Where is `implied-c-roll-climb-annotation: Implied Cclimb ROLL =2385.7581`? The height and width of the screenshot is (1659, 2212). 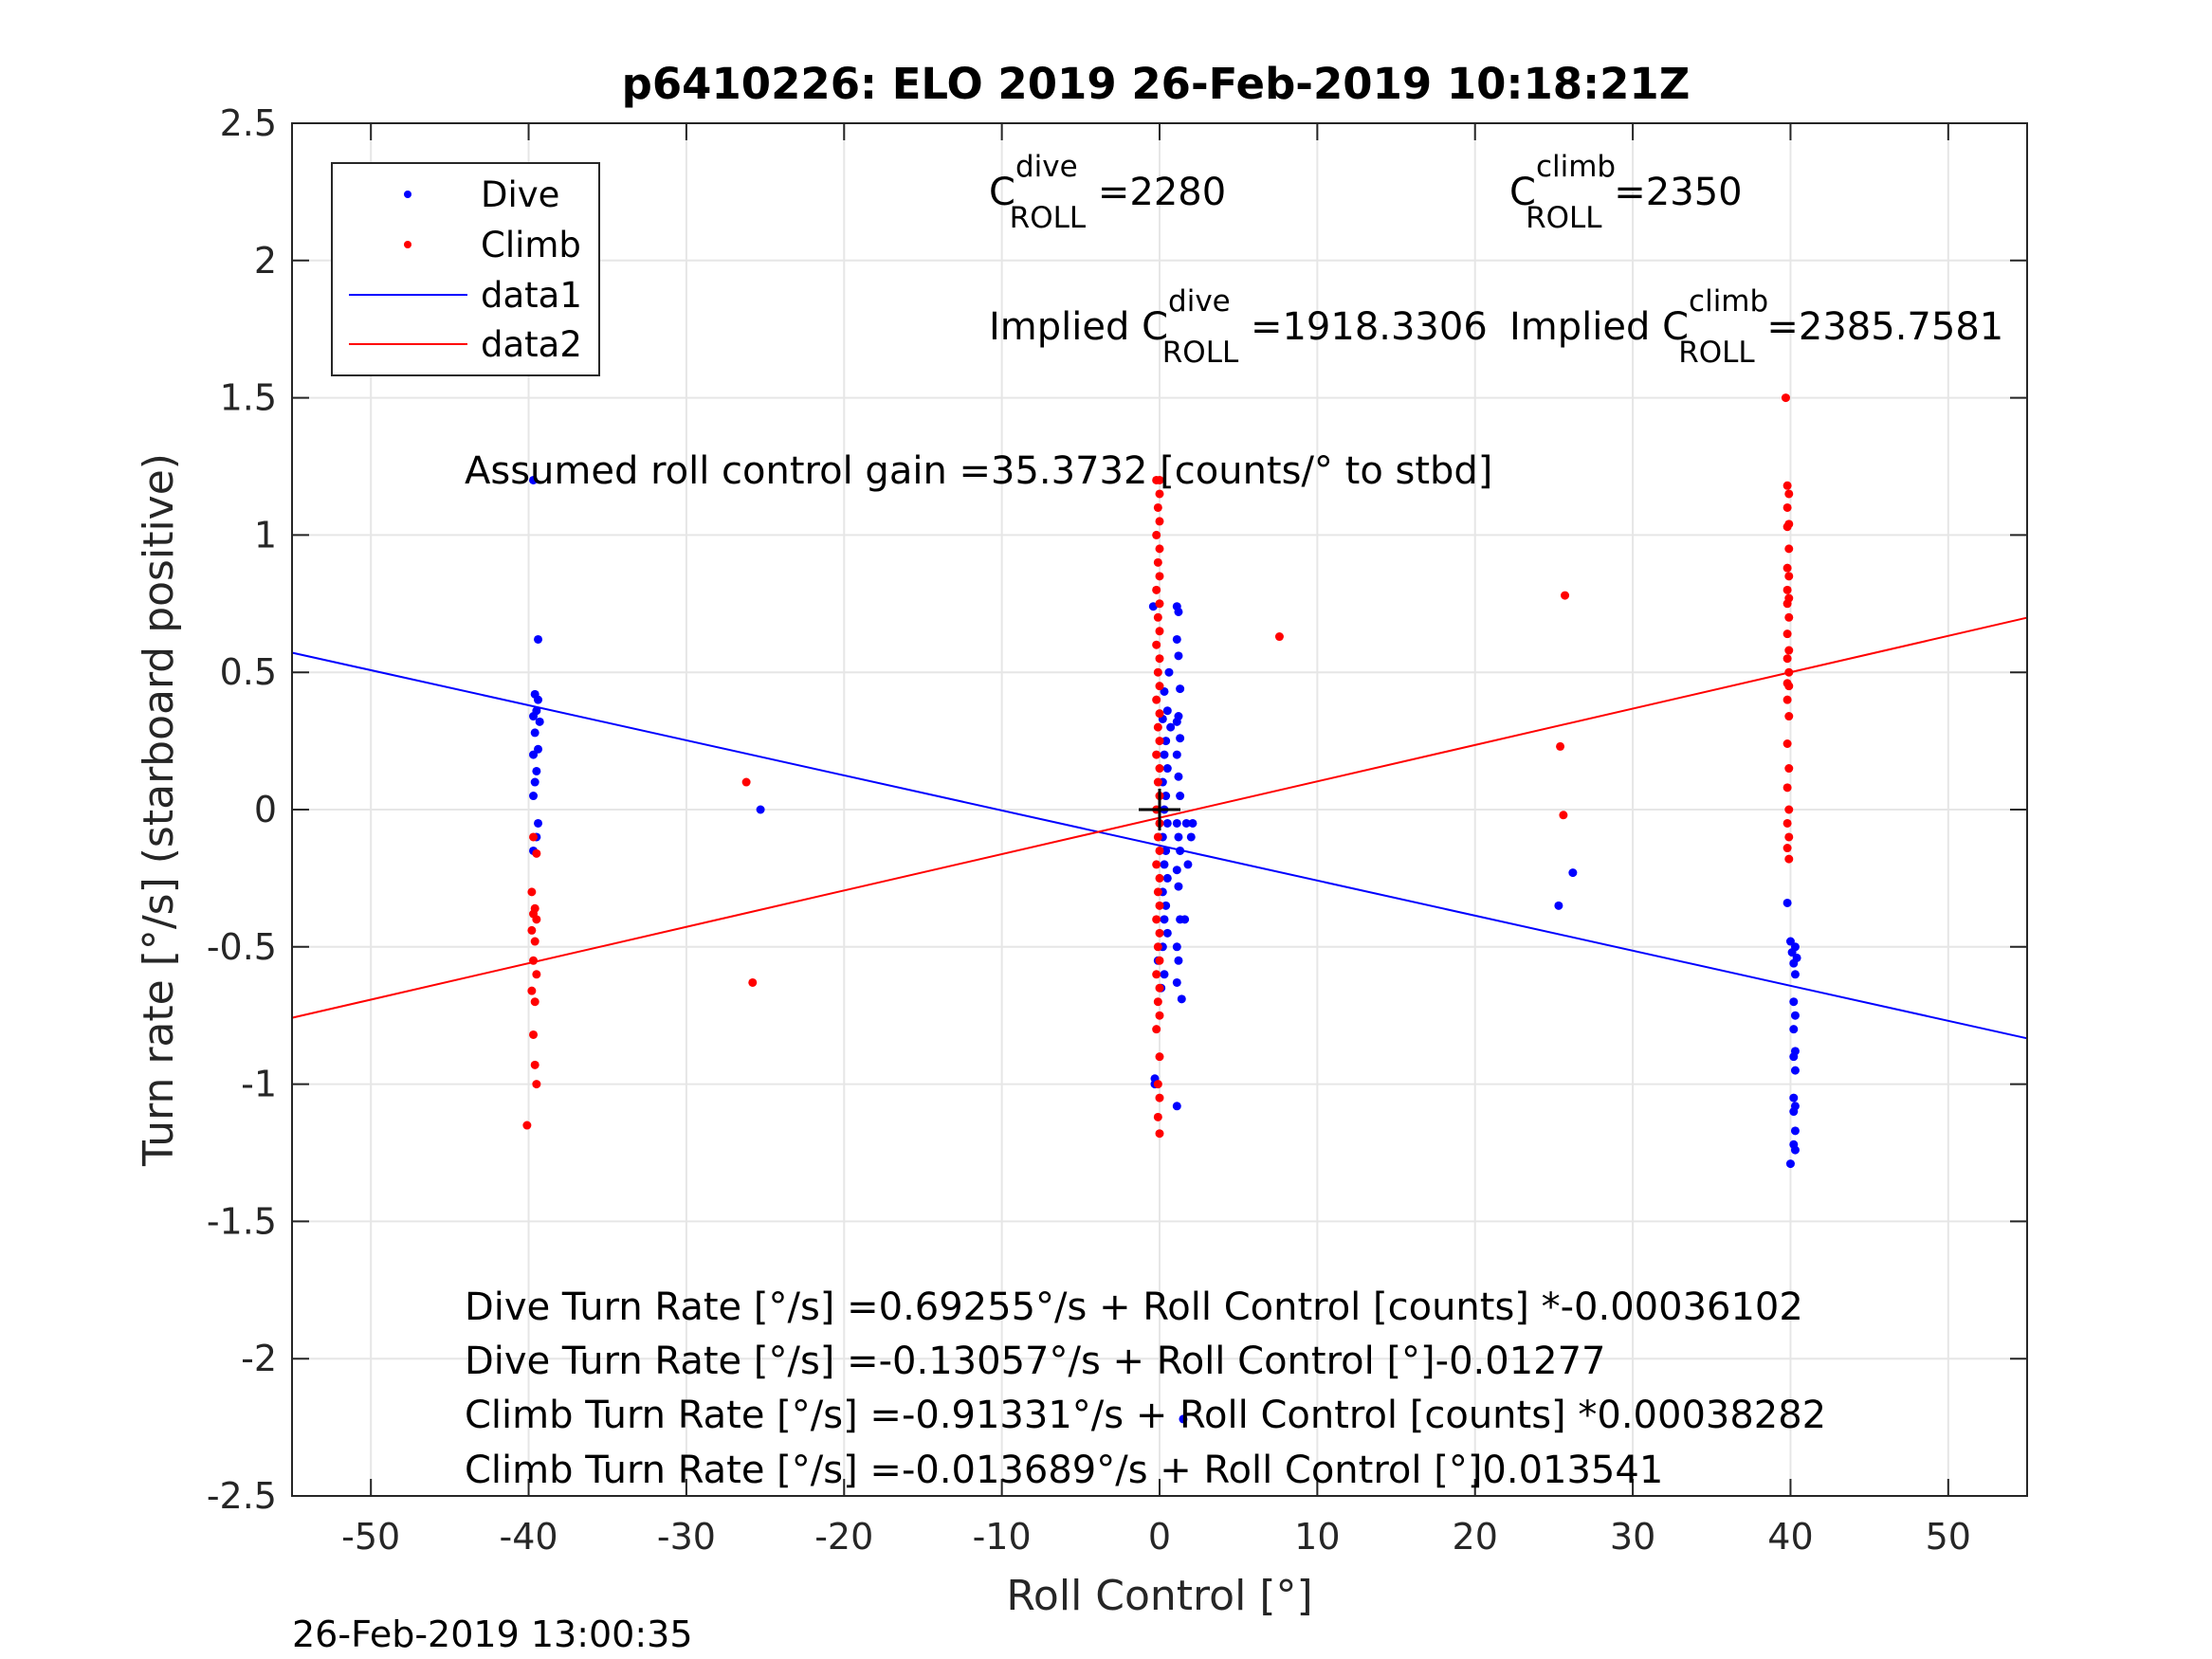
implied-c-roll-climb-annotation: Implied Cclimb ROLL =2385.7581 is located at coordinates (1756, 327).